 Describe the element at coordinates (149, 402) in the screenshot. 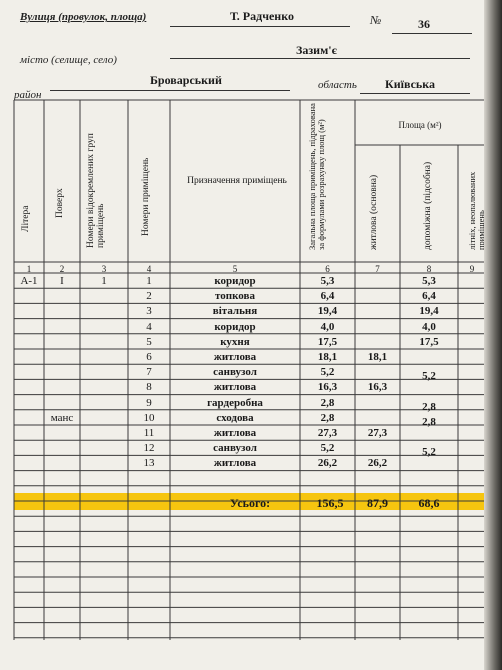

I see `cell-room: 9` at that location.